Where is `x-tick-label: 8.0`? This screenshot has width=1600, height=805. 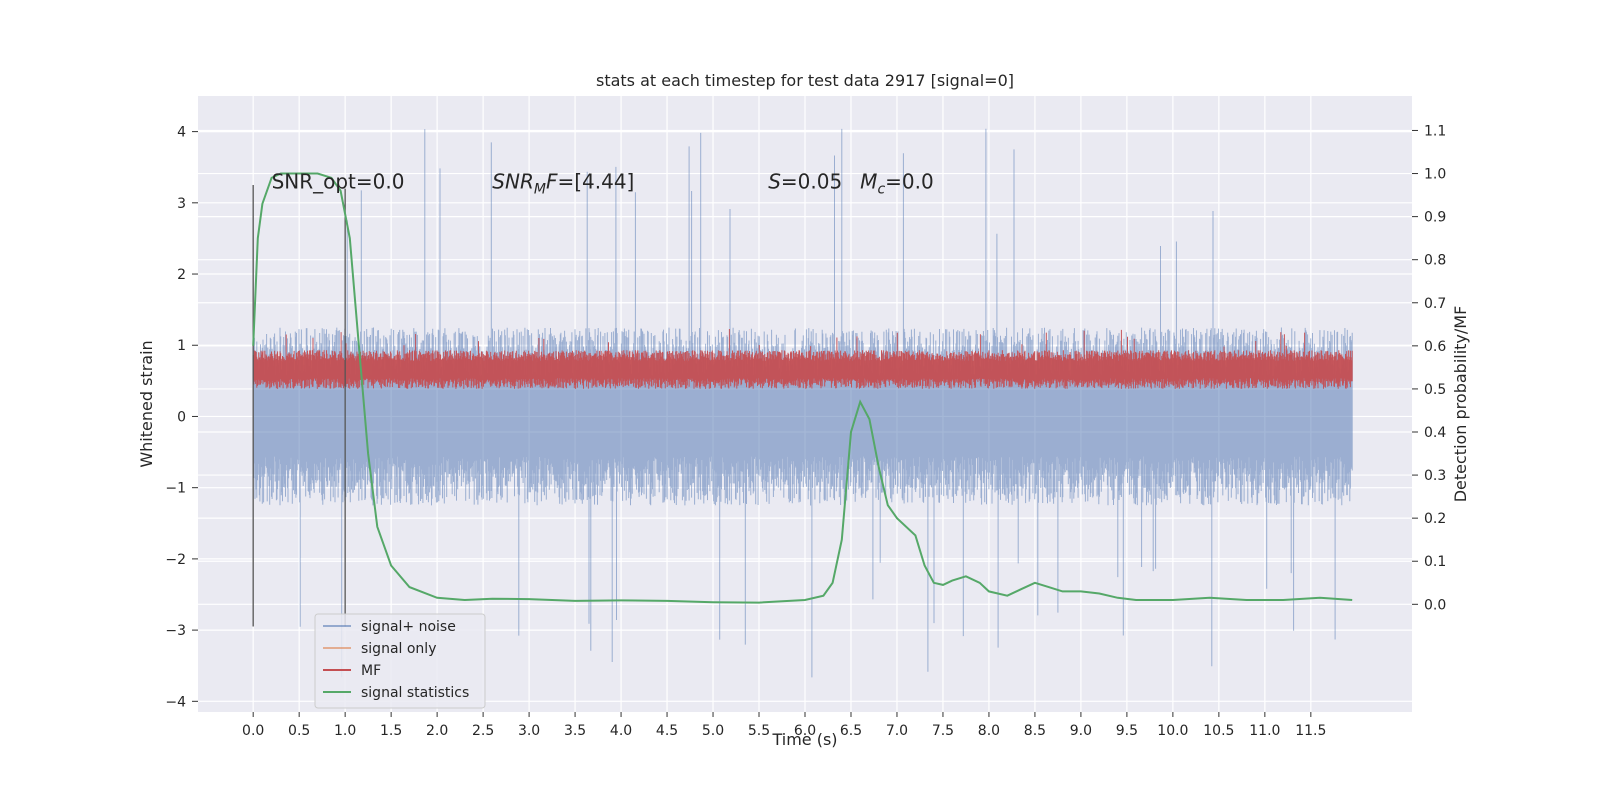
x-tick-label: 8.0 is located at coordinates (989, 731).